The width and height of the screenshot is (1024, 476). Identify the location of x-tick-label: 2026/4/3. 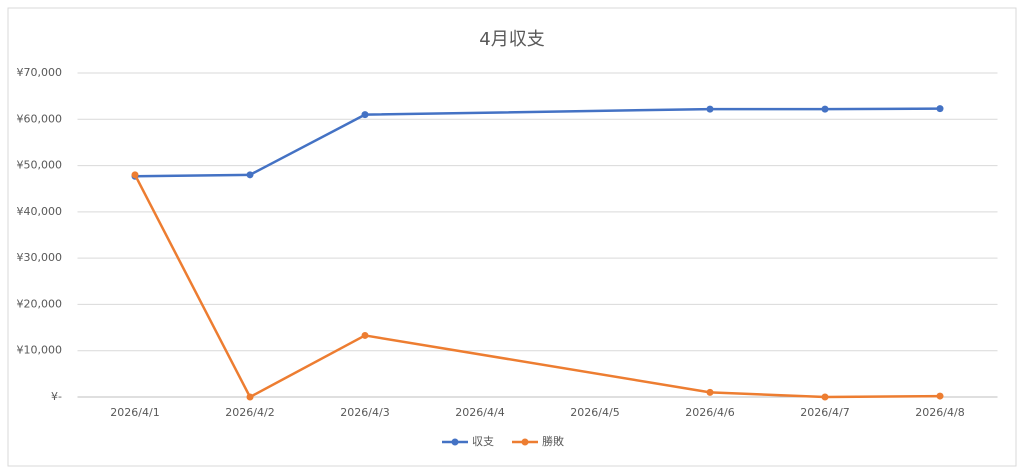
(364, 412).